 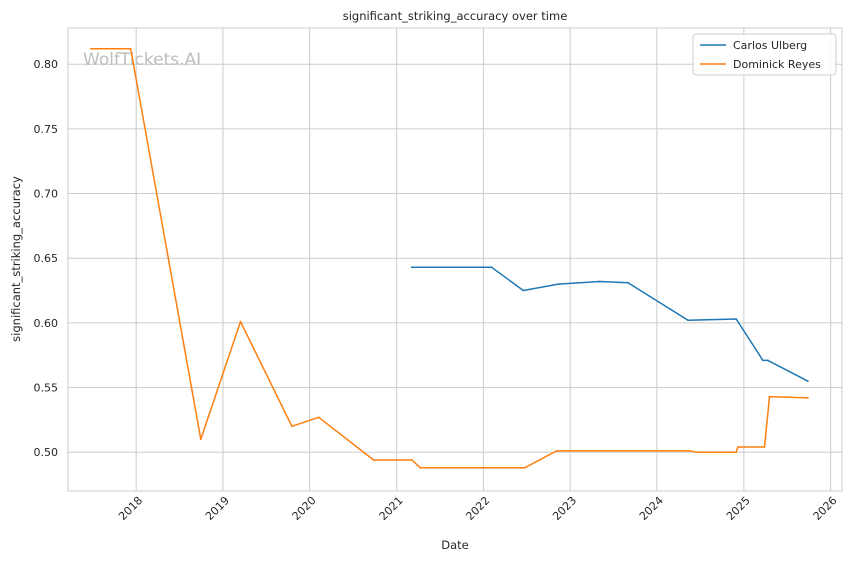 I want to click on y-tick-label: 0.60, so click(x=46, y=323).